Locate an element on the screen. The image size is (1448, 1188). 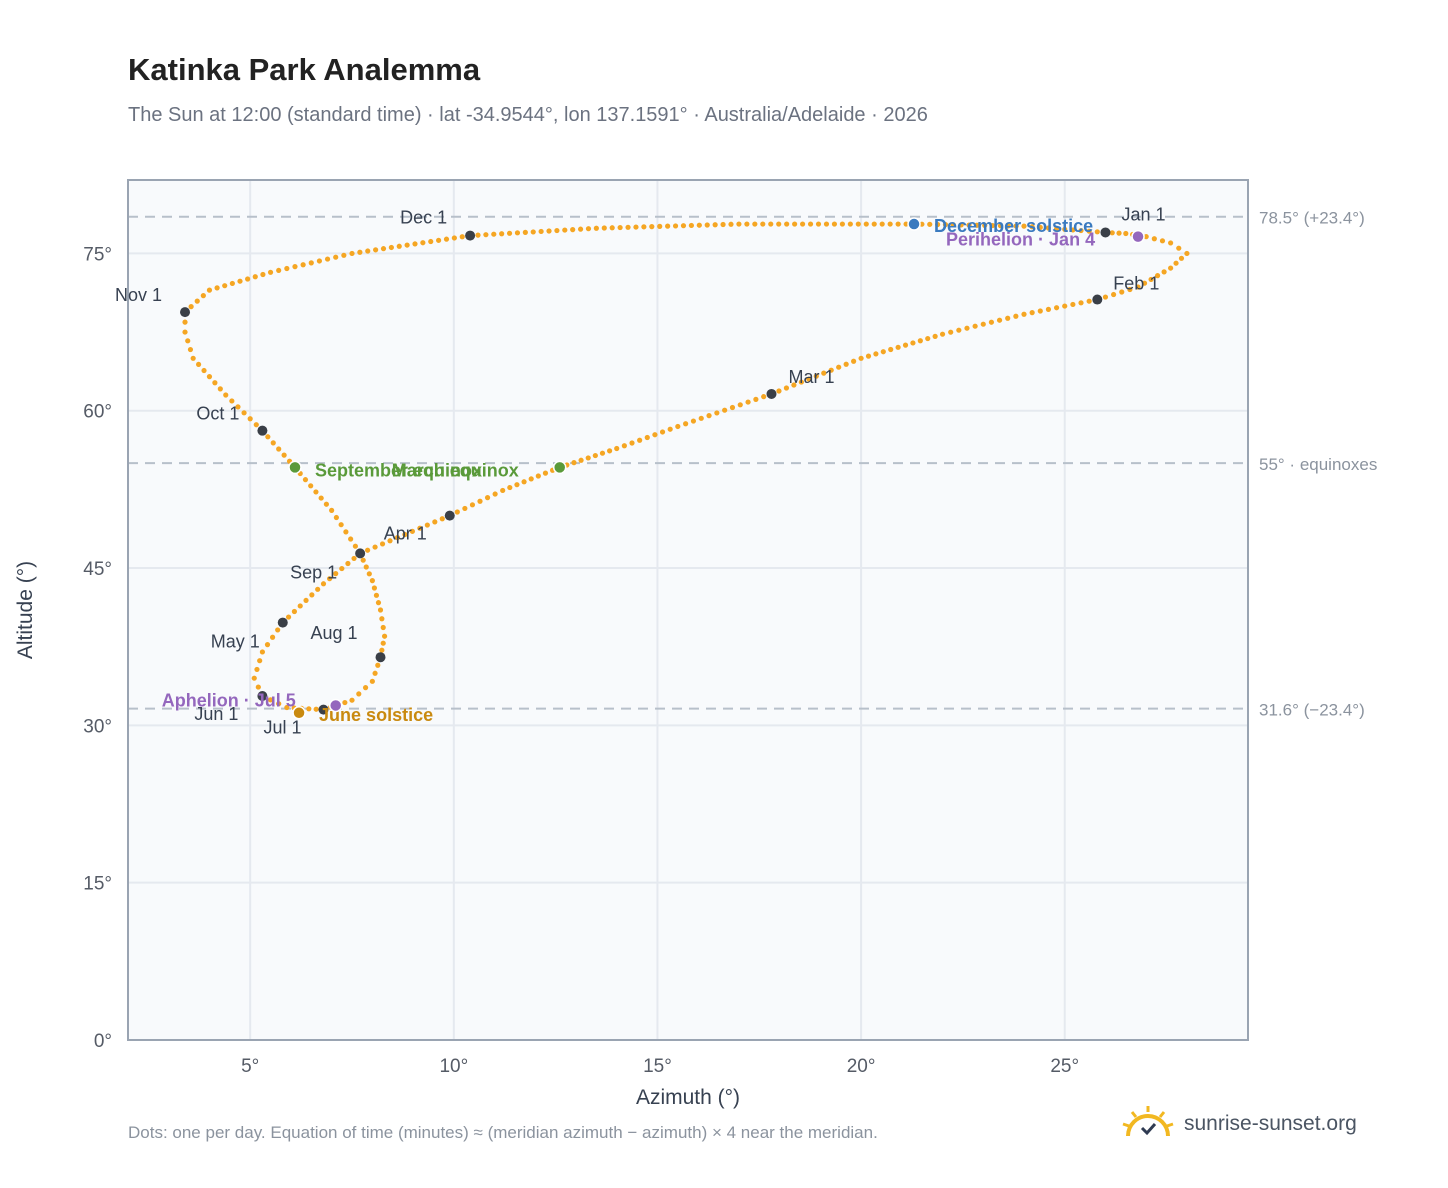
month-label: May 1 is located at coordinates (235, 642).